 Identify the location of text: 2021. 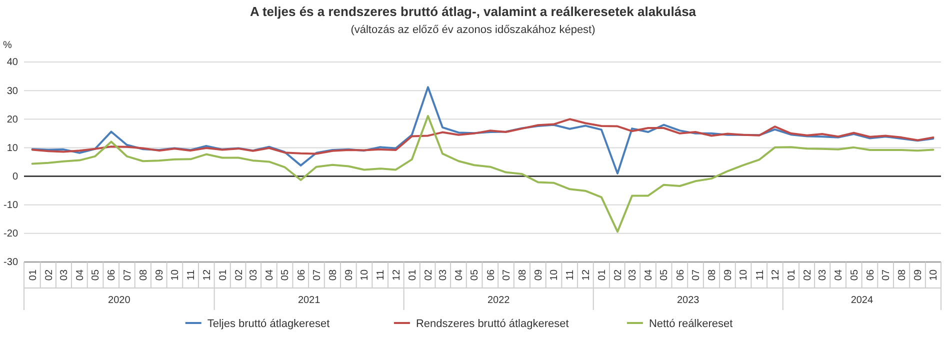
(309, 300).